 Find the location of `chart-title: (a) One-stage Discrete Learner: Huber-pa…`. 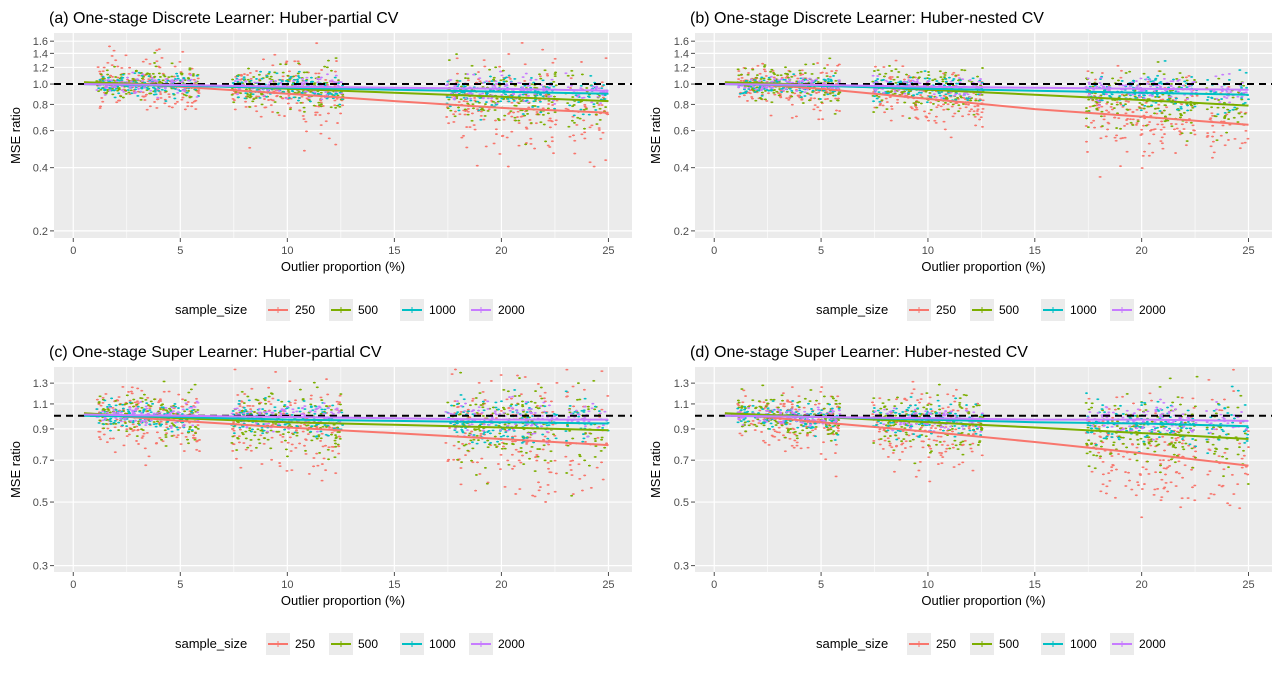

chart-title: (a) One-stage Discrete Learner: Huber-pa… is located at coordinates (224, 18).